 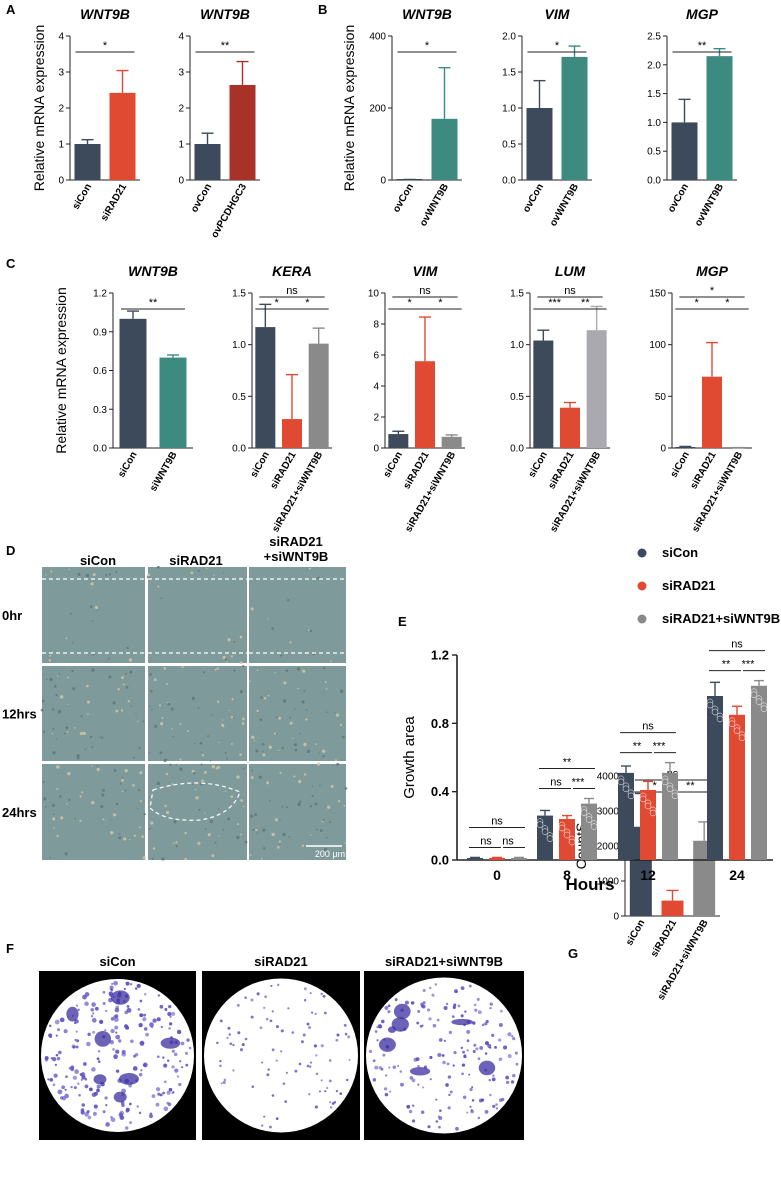 I want to click on cell-cluster, so click(x=100, y=1079).